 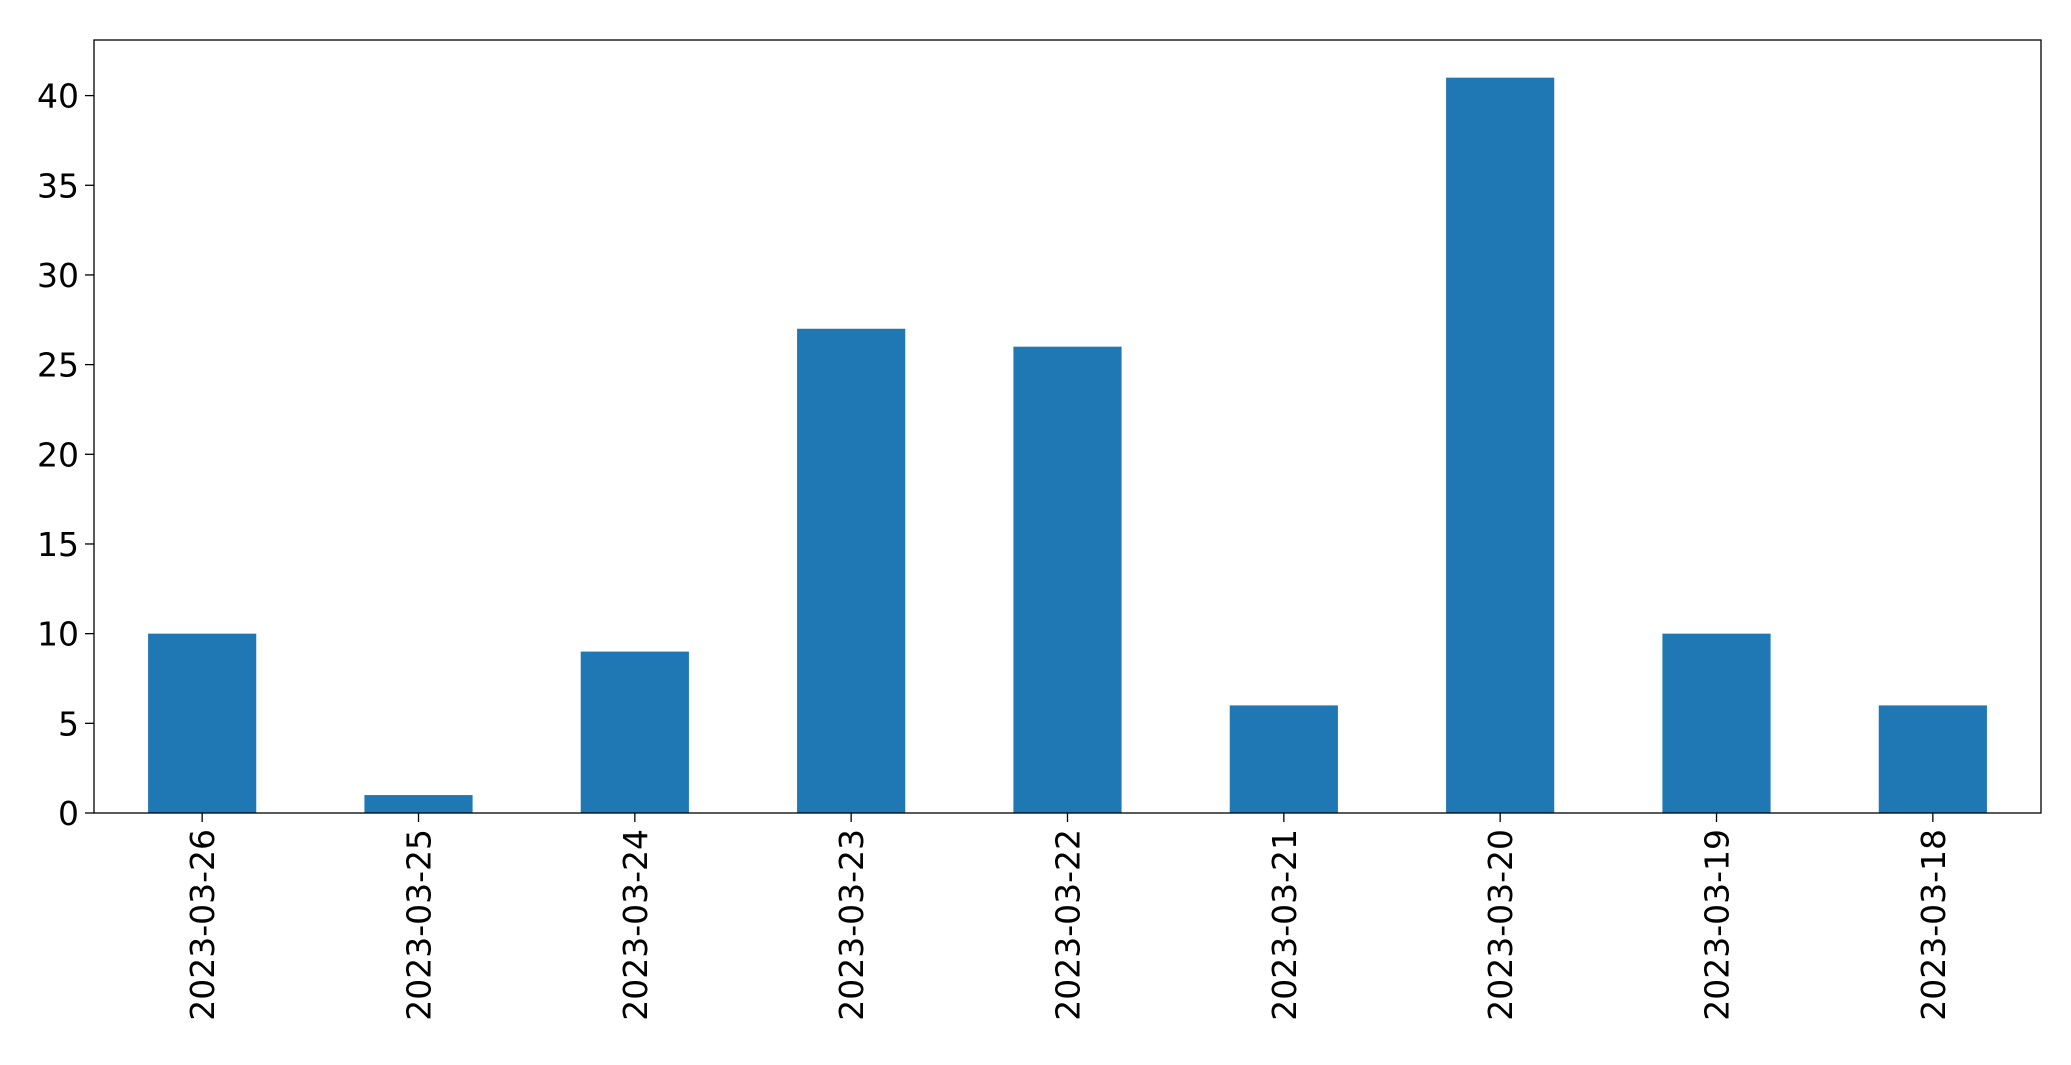 I want to click on x-tick-label: 2023-03-23, so click(x=851, y=925).